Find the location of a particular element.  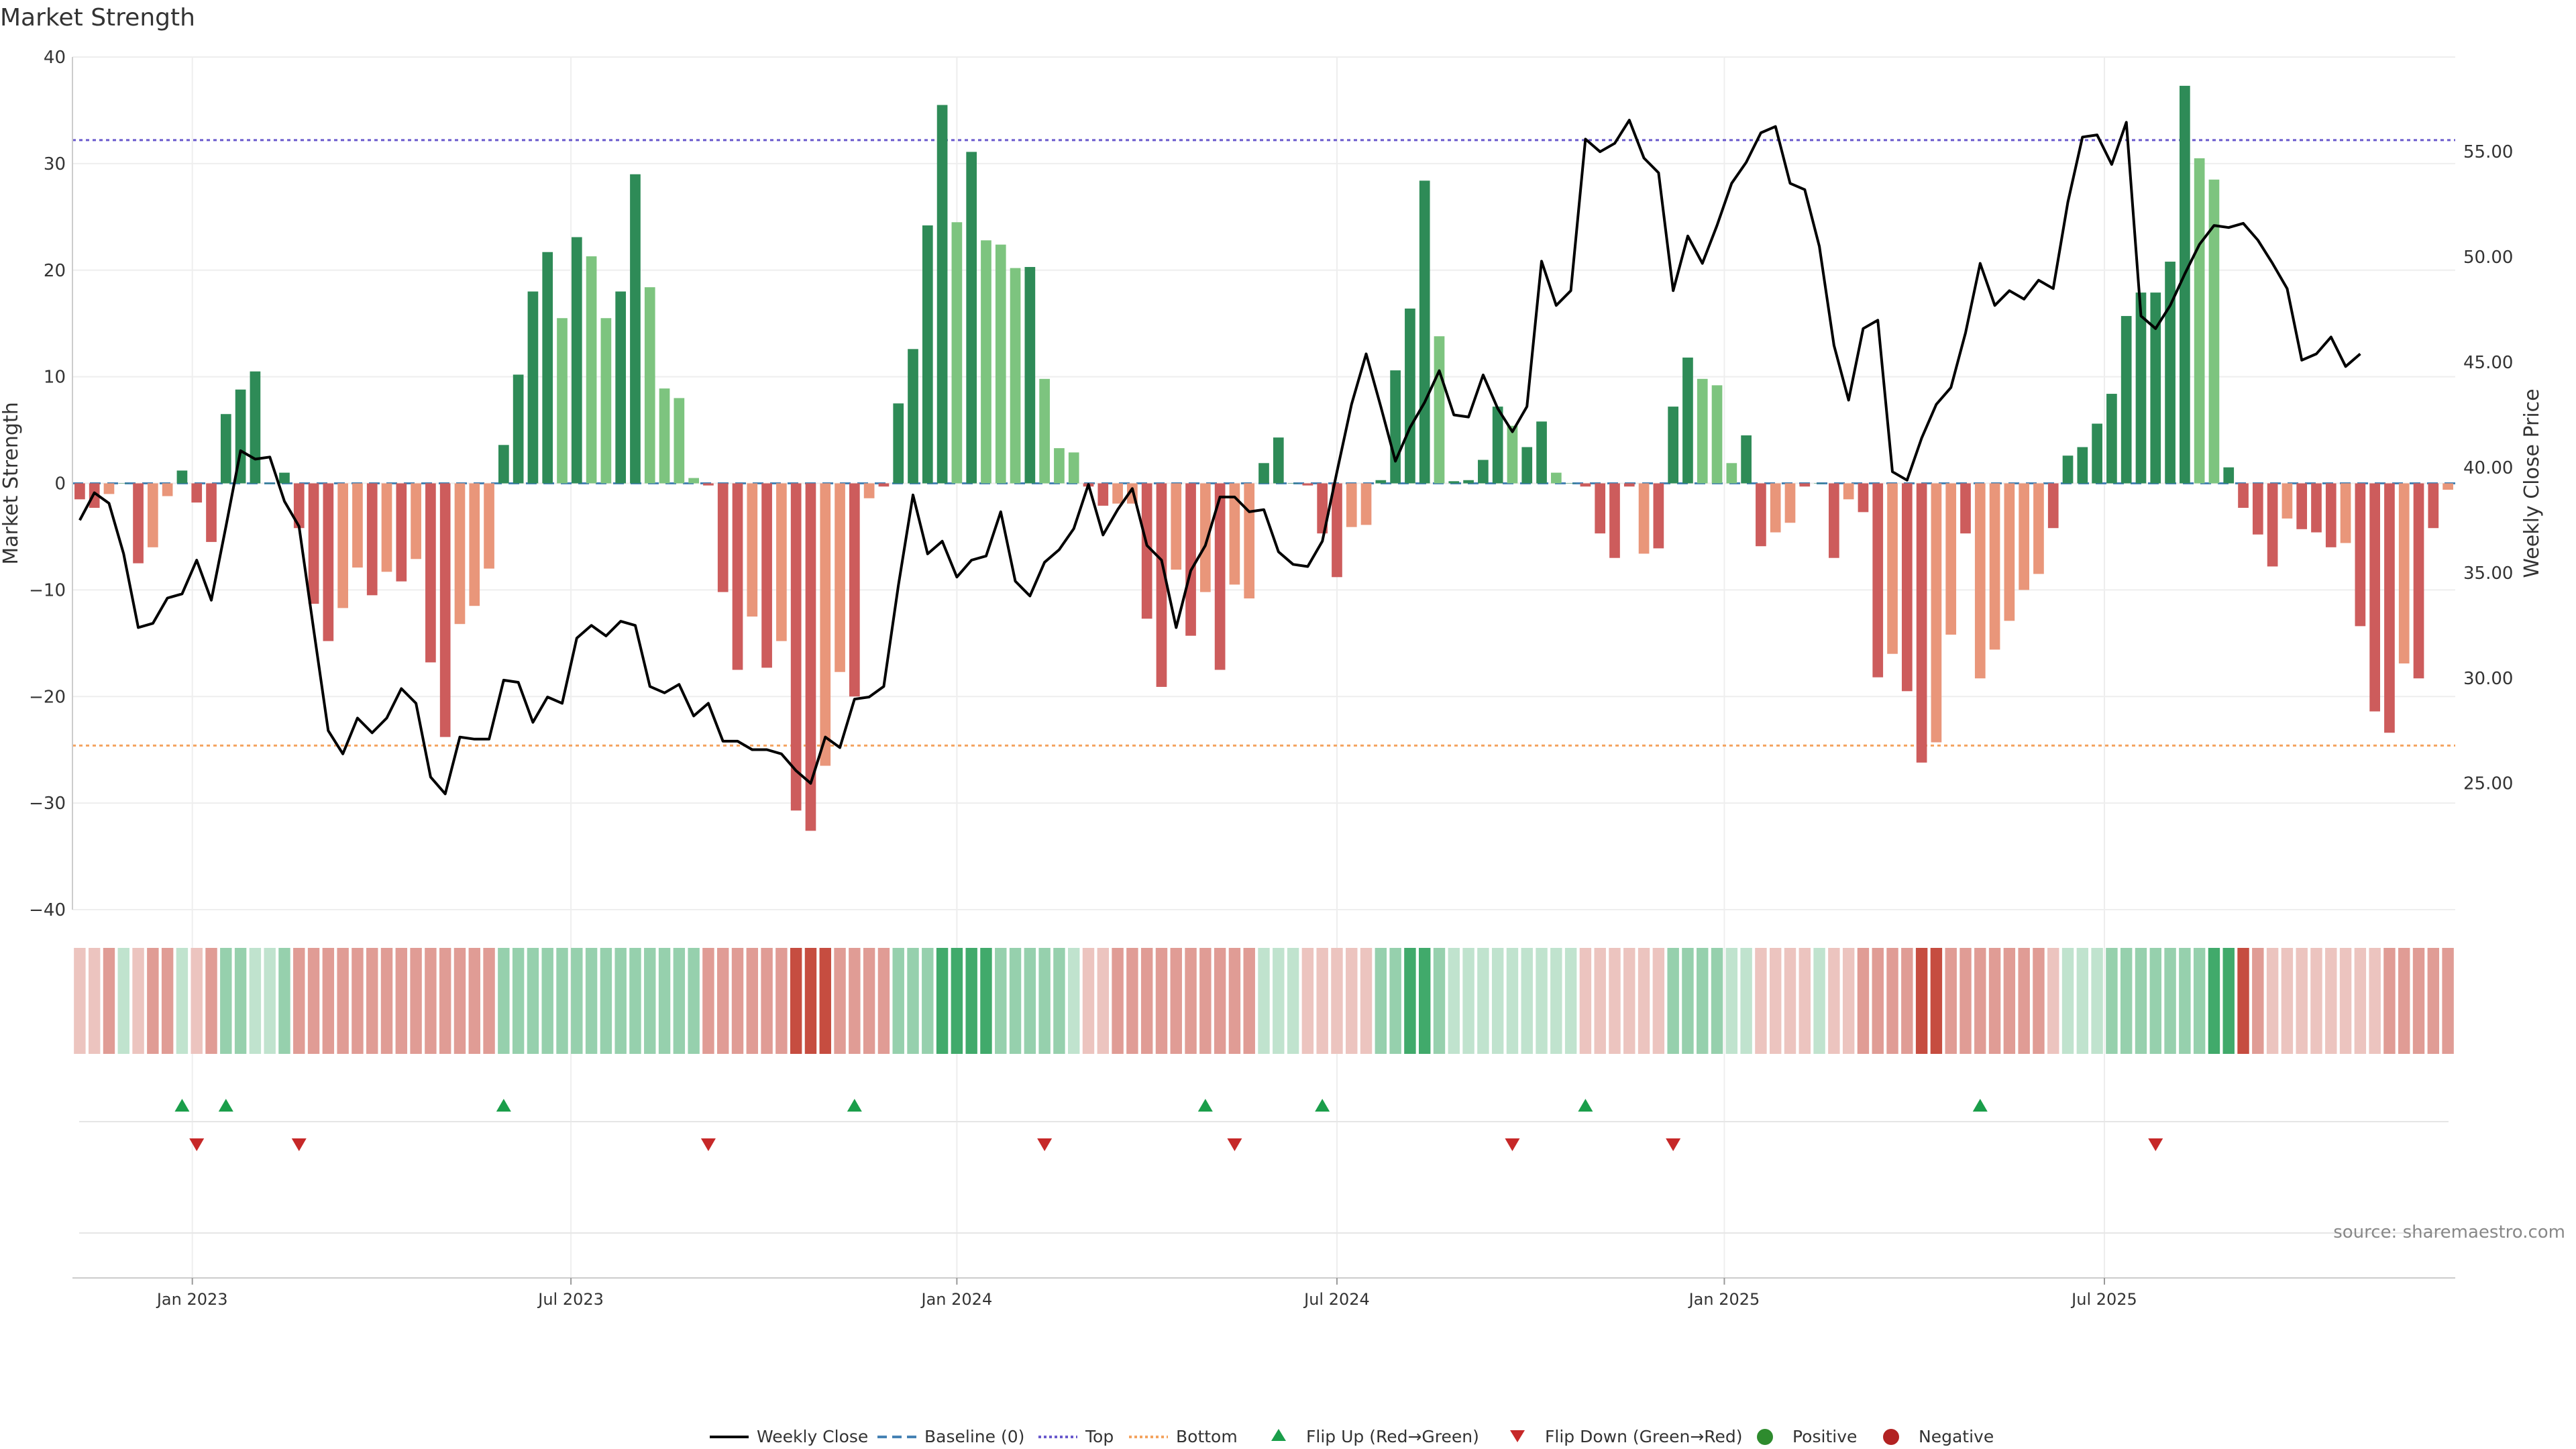

left-tick-label: 10 is located at coordinates (55, 378).